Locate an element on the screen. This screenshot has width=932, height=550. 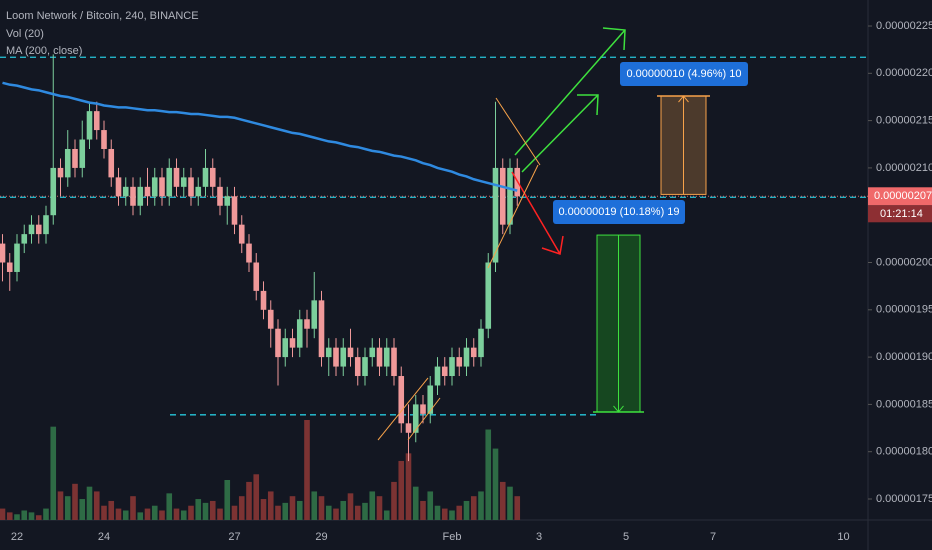
y-tick-label: 0.00000185 is located at coordinates (904, 404).